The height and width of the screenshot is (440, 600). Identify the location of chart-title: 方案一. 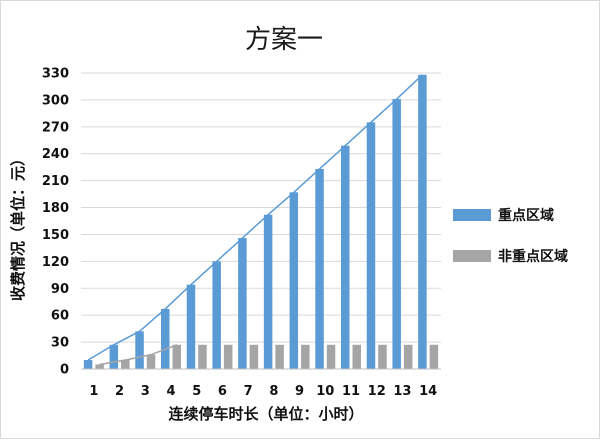
(284, 40).